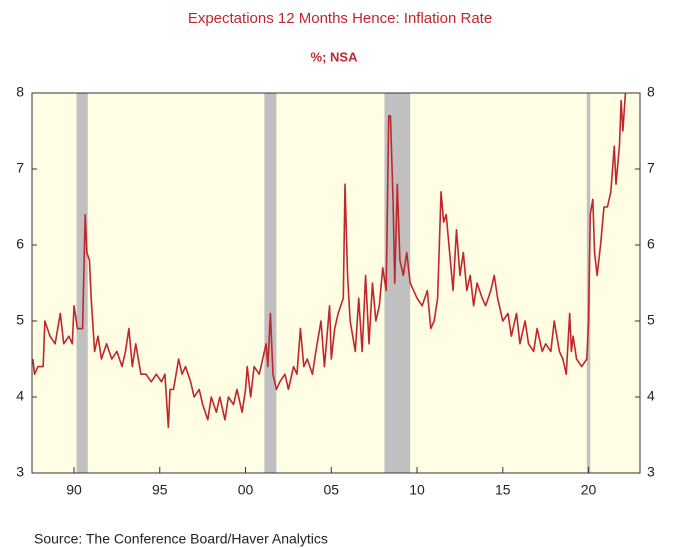 The image size is (675, 548). What do you see at coordinates (417, 490) in the screenshot?
I see `x-tick-label: 10` at bounding box center [417, 490].